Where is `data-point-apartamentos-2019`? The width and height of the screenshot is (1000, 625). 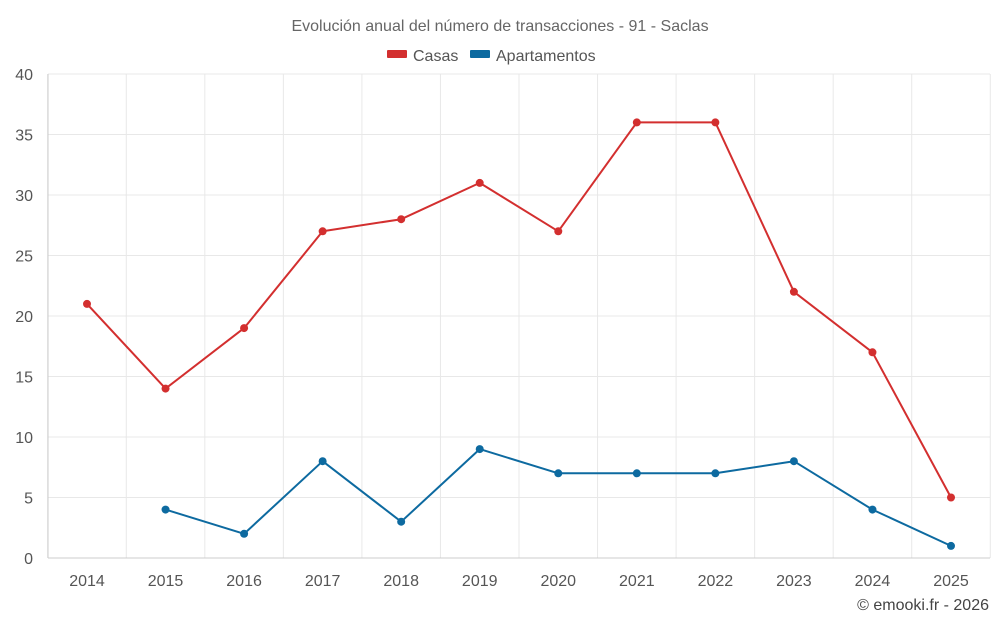
data-point-apartamentos-2019 is located at coordinates (479, 449).